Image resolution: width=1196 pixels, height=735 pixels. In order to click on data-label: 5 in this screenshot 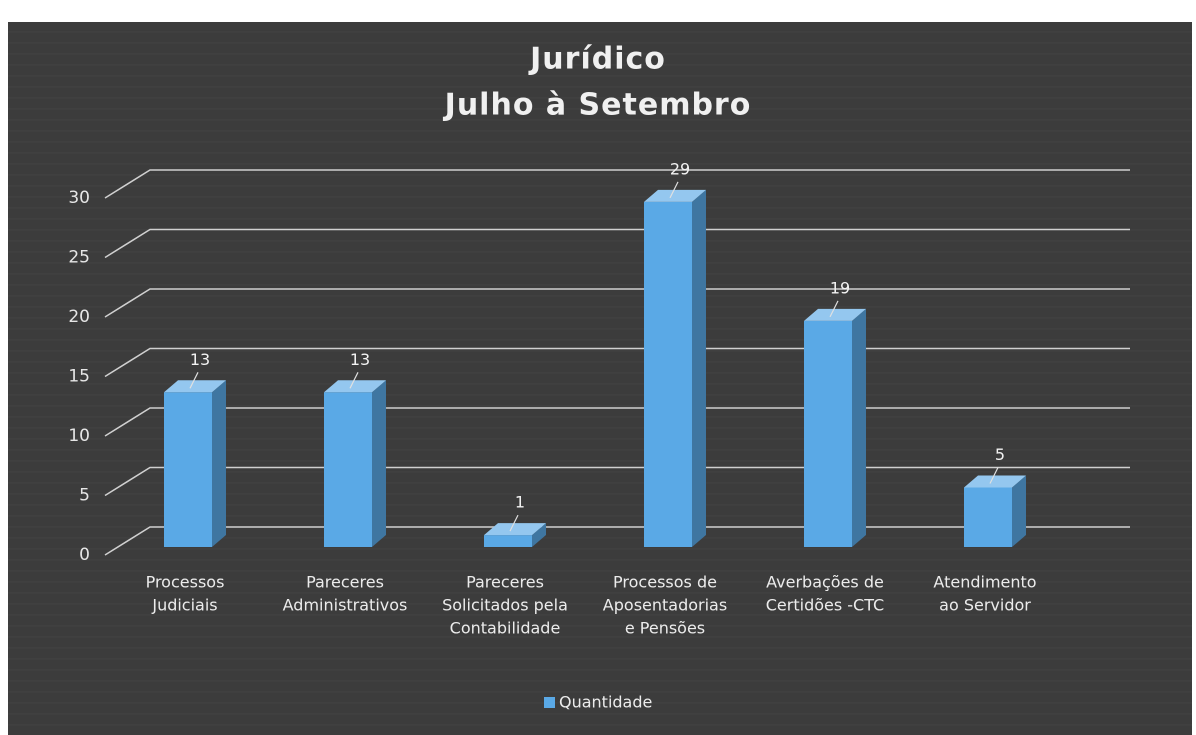, I will do `click(1000, 454)`.